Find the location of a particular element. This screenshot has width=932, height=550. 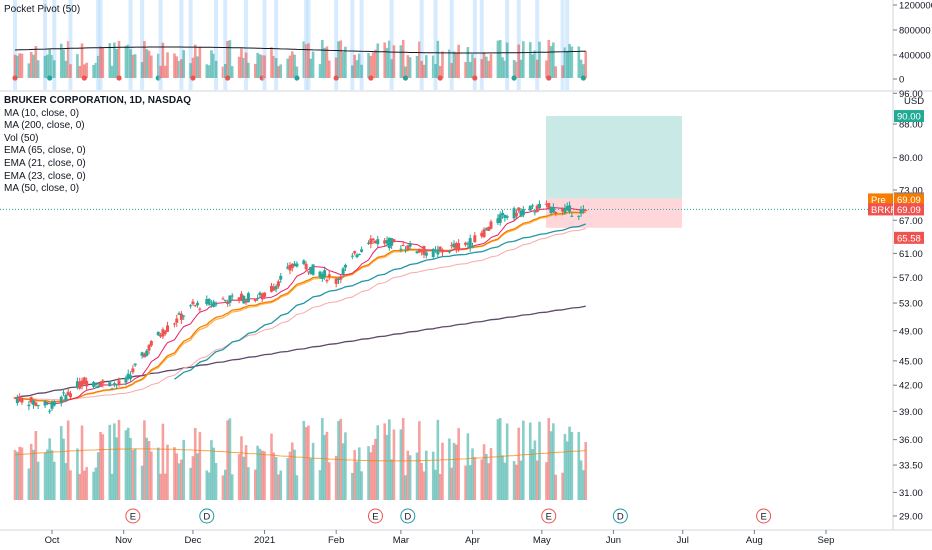

pivot-dot is located at coordinates (297, 78).